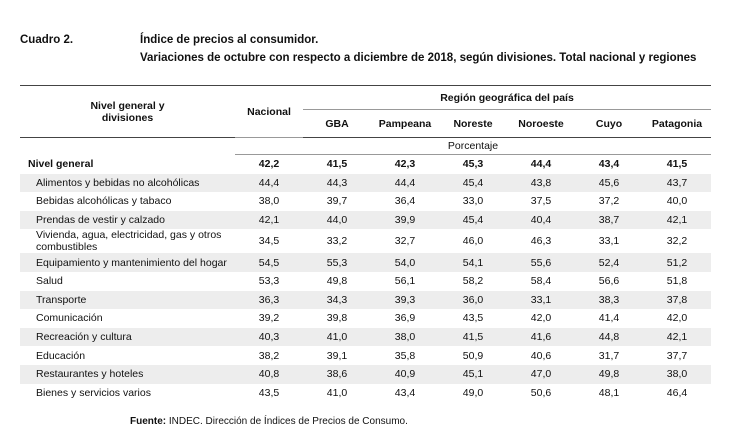  Describe the element at coordinates (127, 374) in the screenshot. I see `row-label: Restaurantes y hoteles` at that location.